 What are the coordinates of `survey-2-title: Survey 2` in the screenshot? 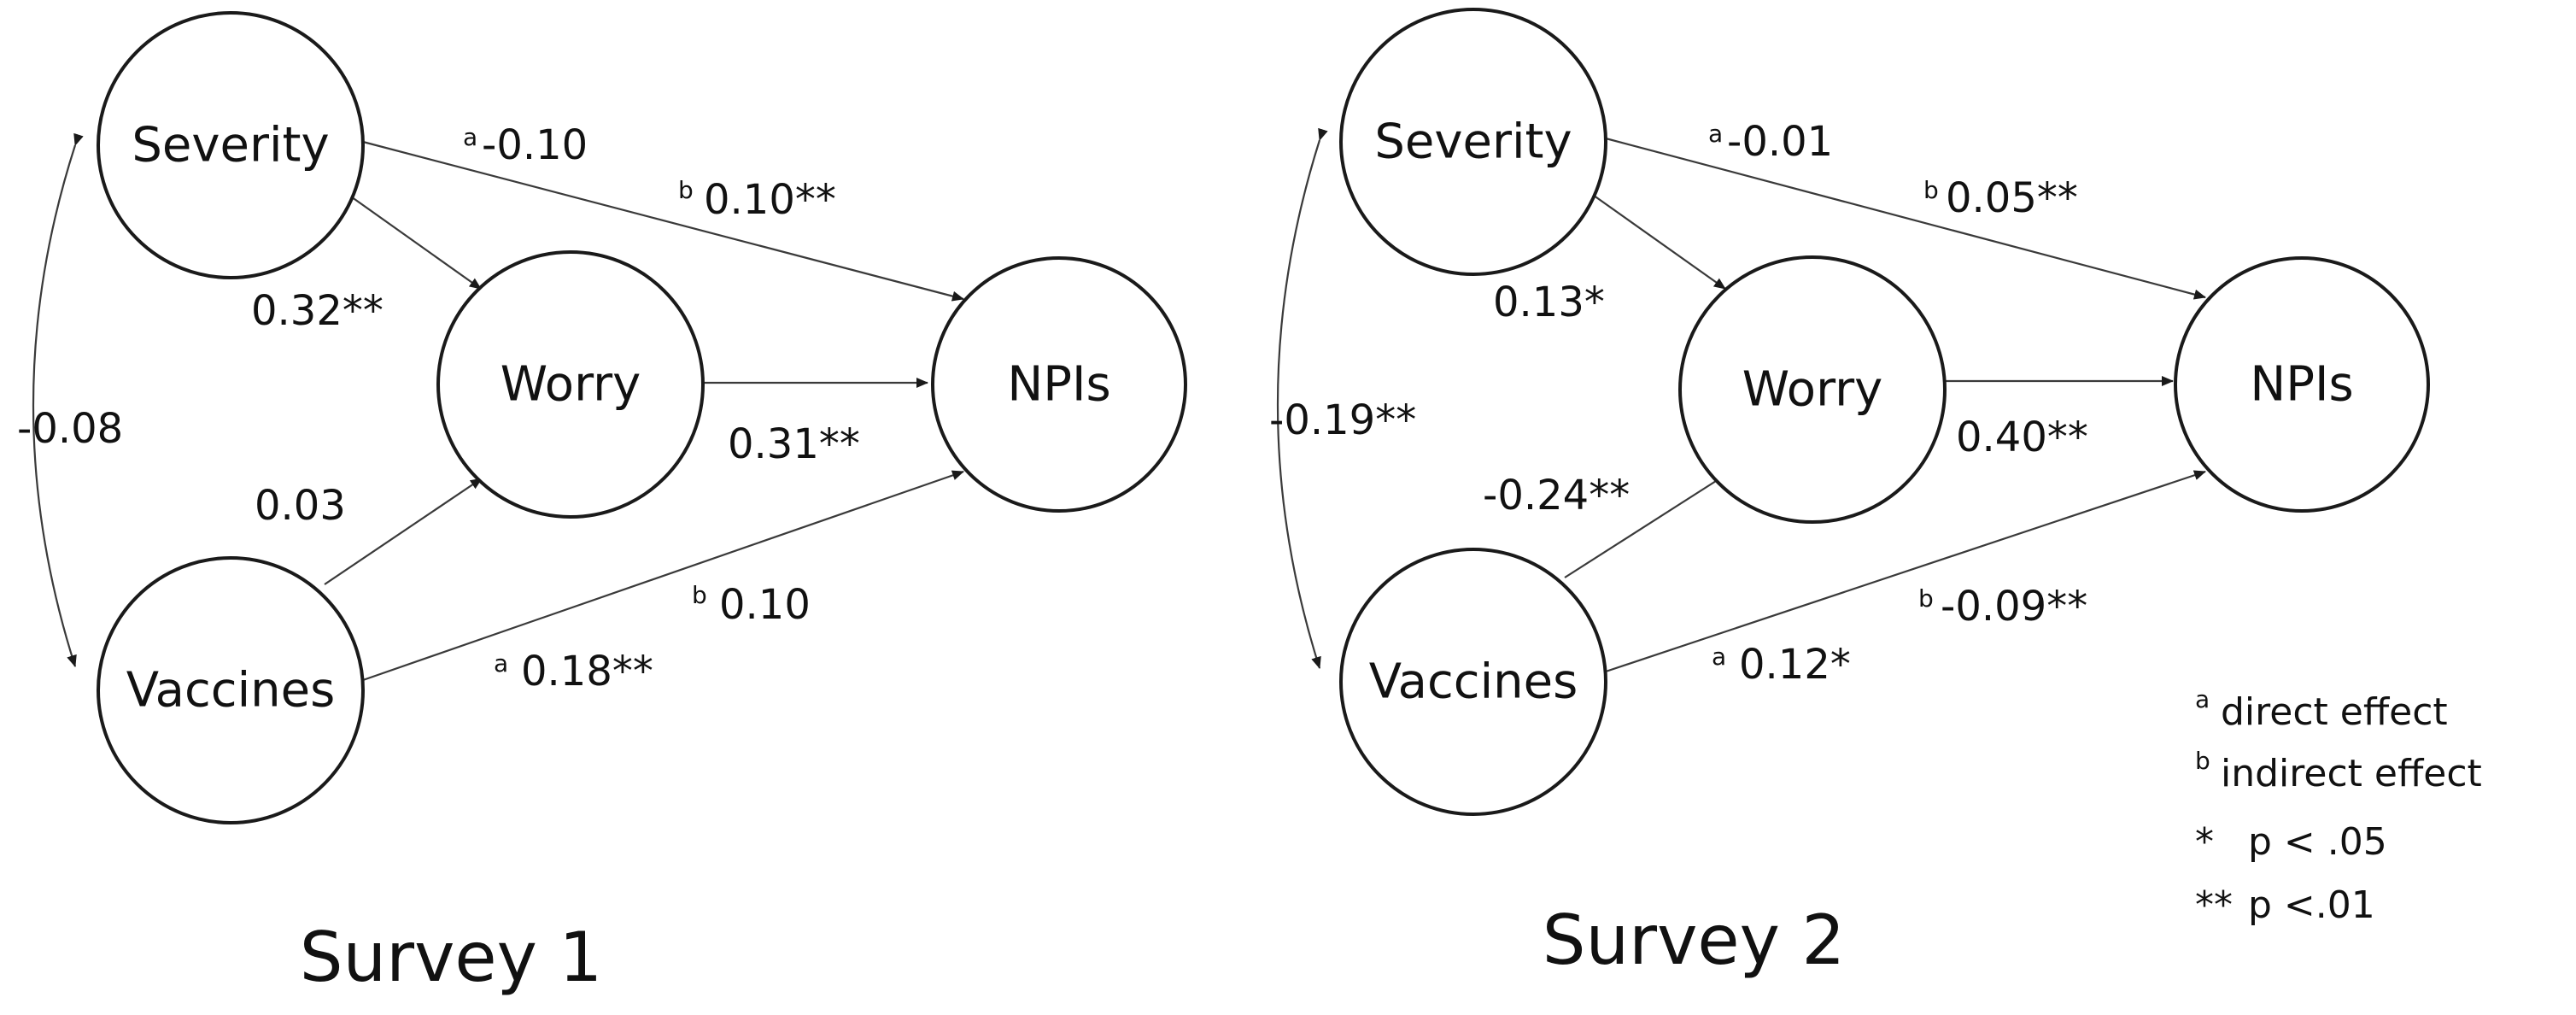 It's located at (1694, 940).